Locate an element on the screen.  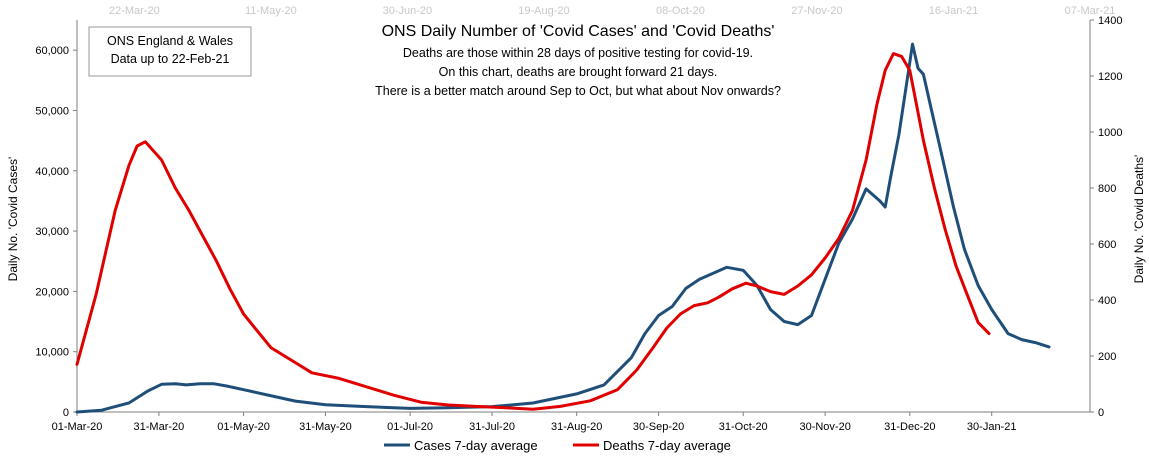
y-left-tick-5: 50,000 is located at coordinates (52, 111).